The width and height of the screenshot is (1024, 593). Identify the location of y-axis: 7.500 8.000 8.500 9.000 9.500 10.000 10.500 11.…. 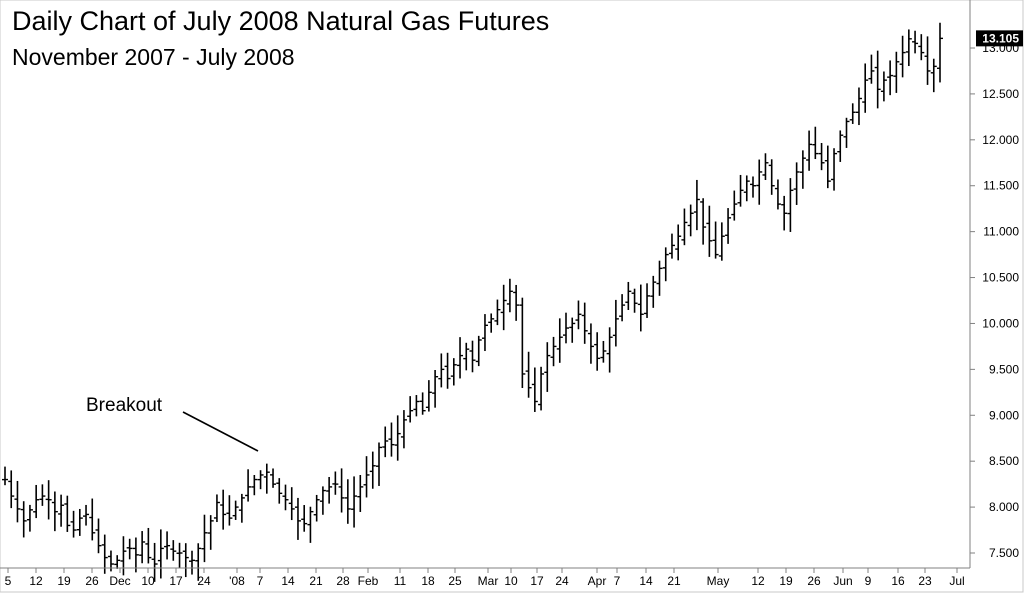
(996, 284).